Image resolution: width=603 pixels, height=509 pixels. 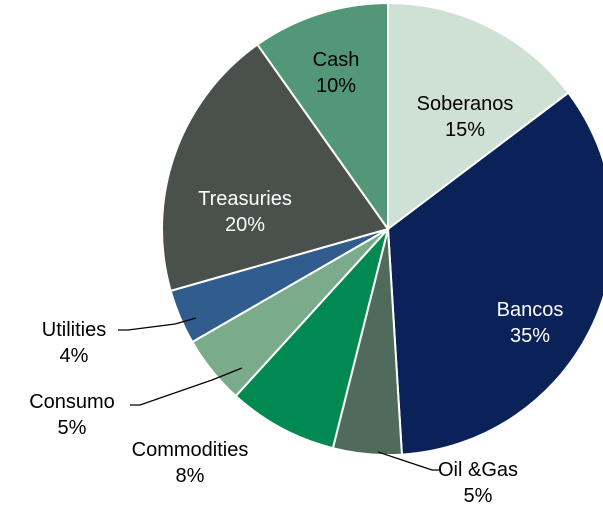 I want to click on slice-value-treasuries: 20%, so click(x=245, y=225).